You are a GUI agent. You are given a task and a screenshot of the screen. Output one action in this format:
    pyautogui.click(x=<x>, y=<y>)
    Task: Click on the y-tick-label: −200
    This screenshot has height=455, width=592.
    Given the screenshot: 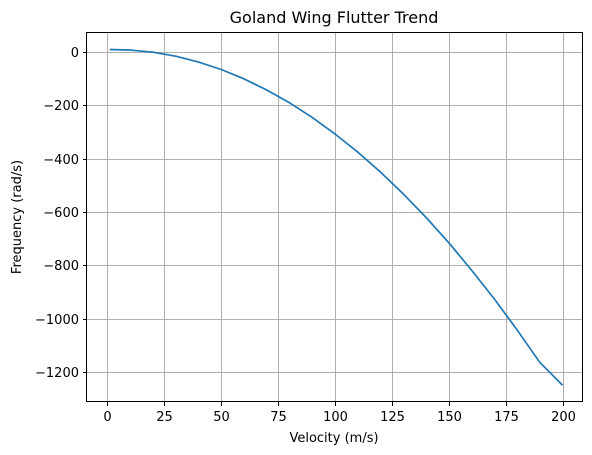 What is the action you would take?
    pyautogui.click(x=61, y=106)
    